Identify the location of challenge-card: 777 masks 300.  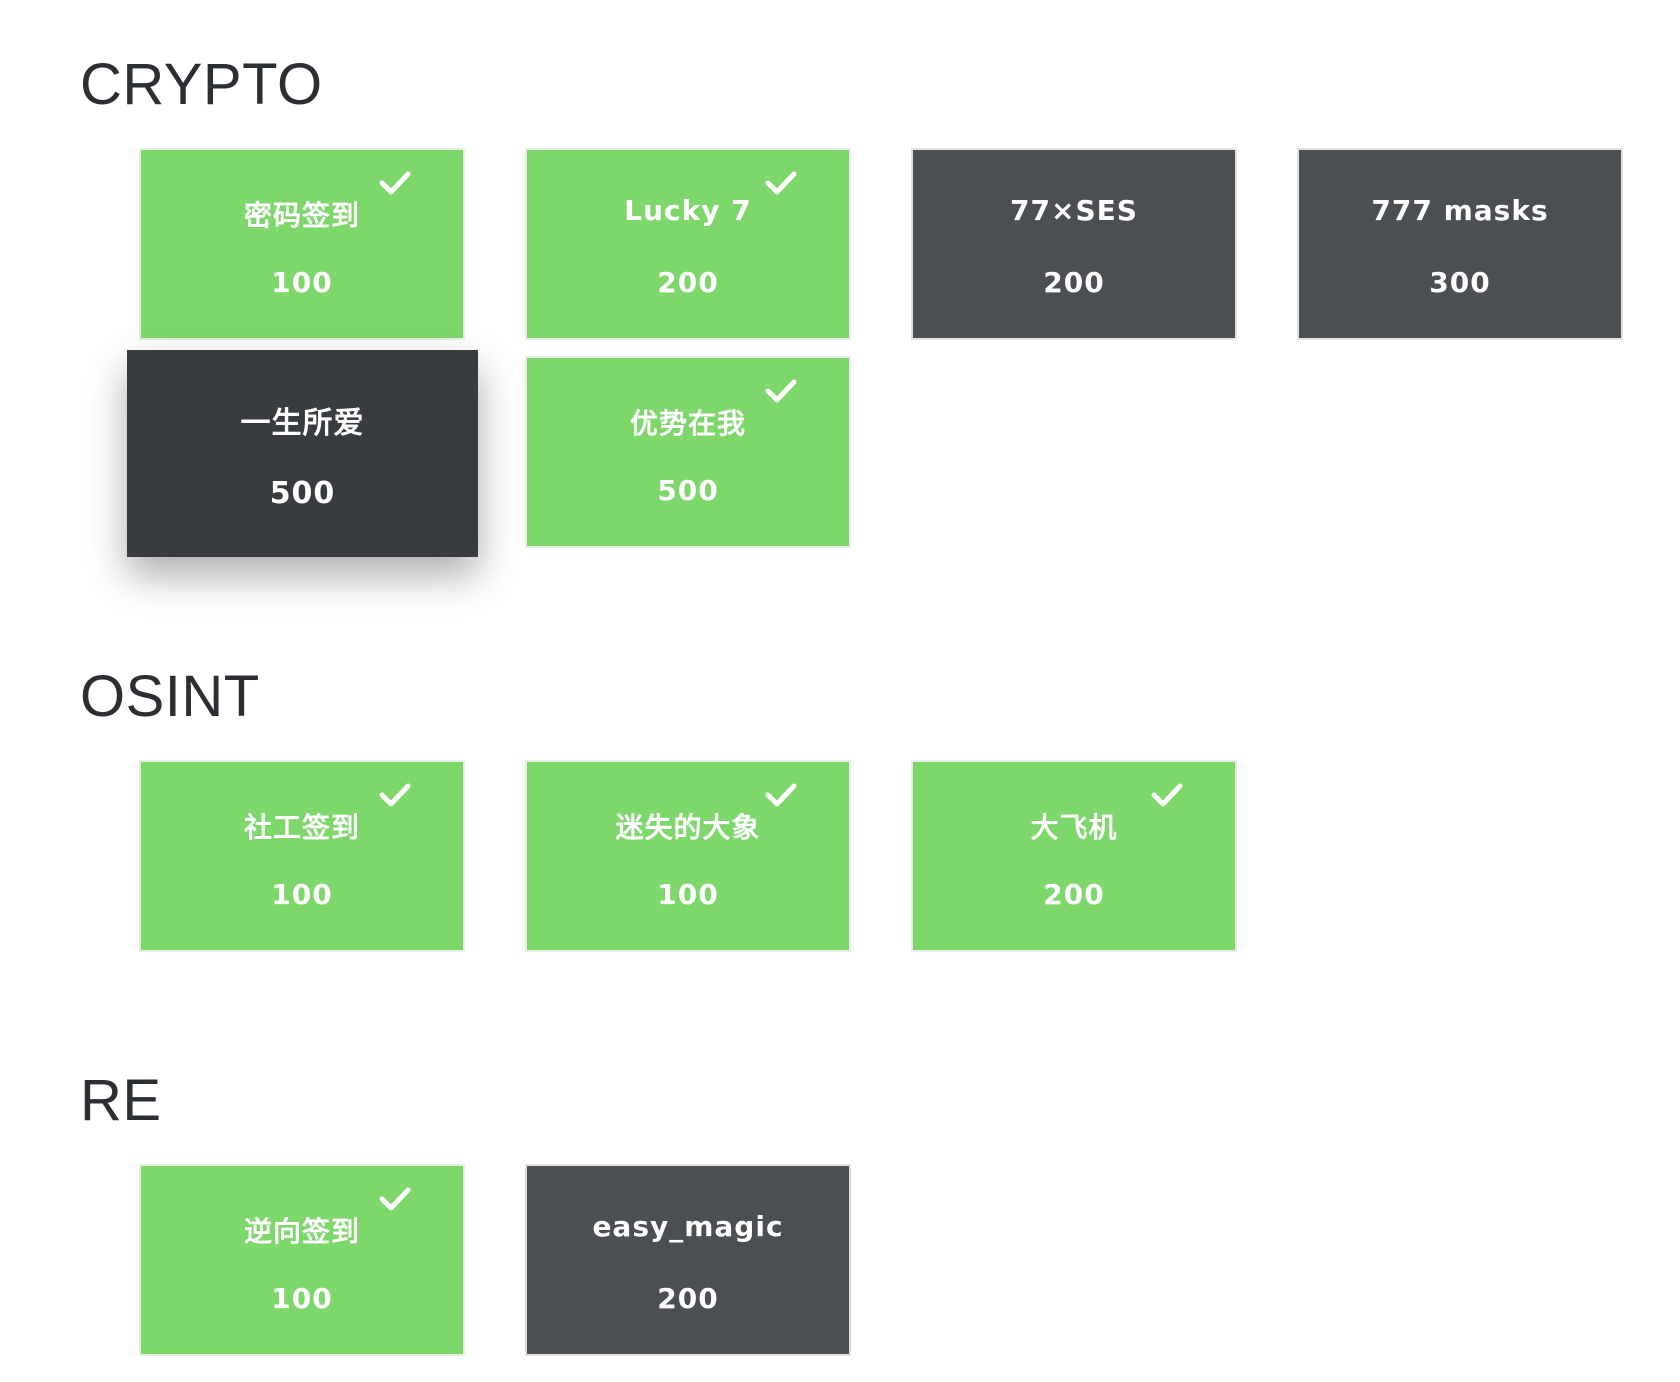
(1460, 244).